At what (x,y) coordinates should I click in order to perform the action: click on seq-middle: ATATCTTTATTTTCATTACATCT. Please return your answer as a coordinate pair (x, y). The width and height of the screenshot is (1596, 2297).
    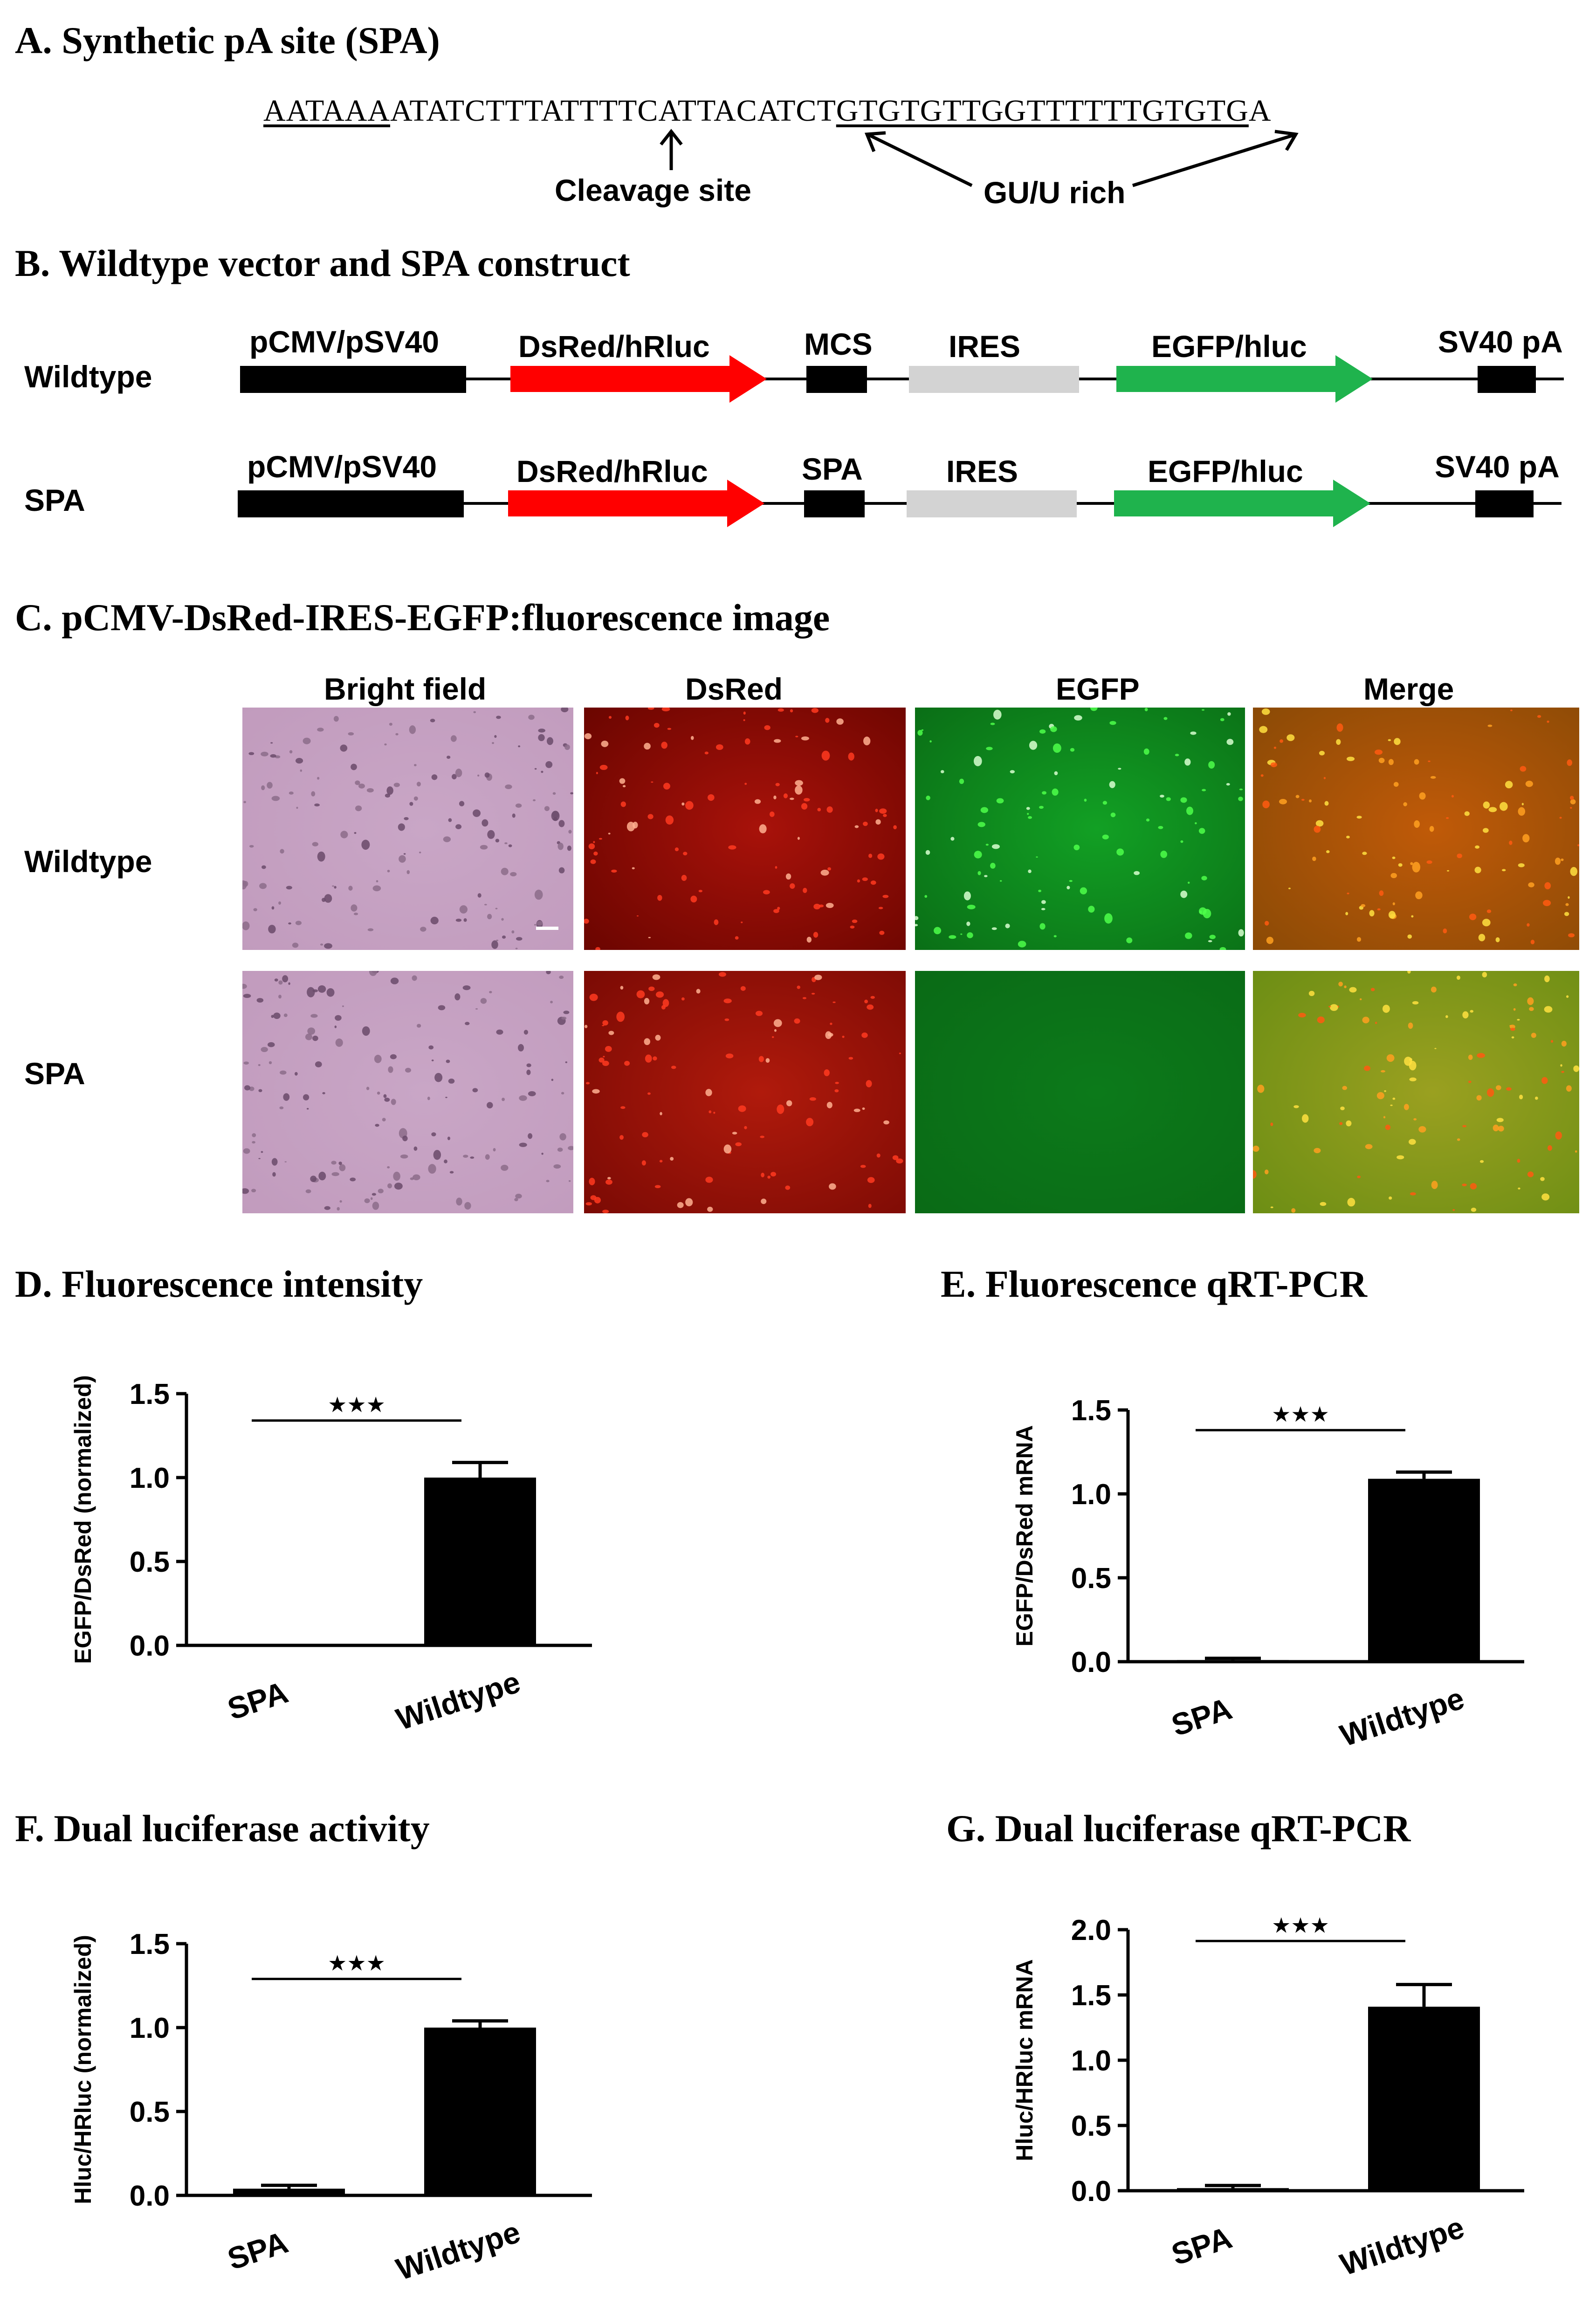
    Looking at the image, I should click on (613, 111).